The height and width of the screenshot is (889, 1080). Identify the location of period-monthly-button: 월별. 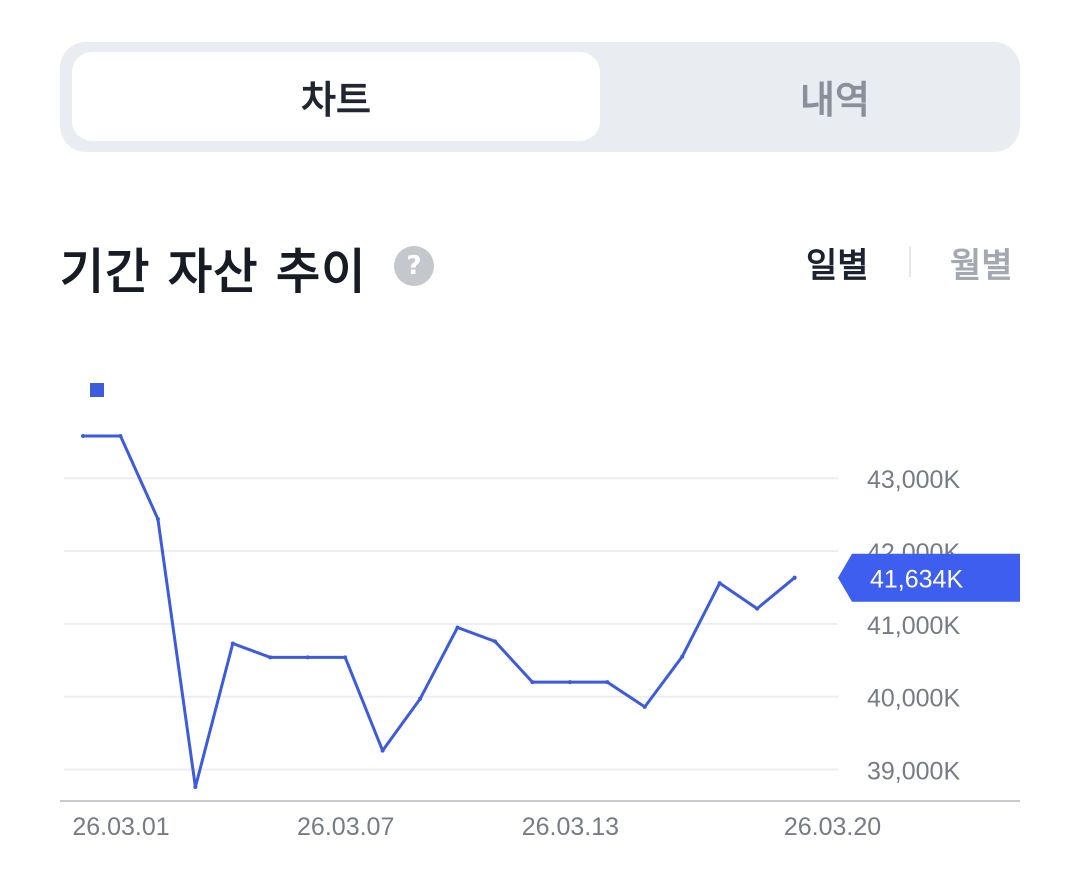
(981, 266).